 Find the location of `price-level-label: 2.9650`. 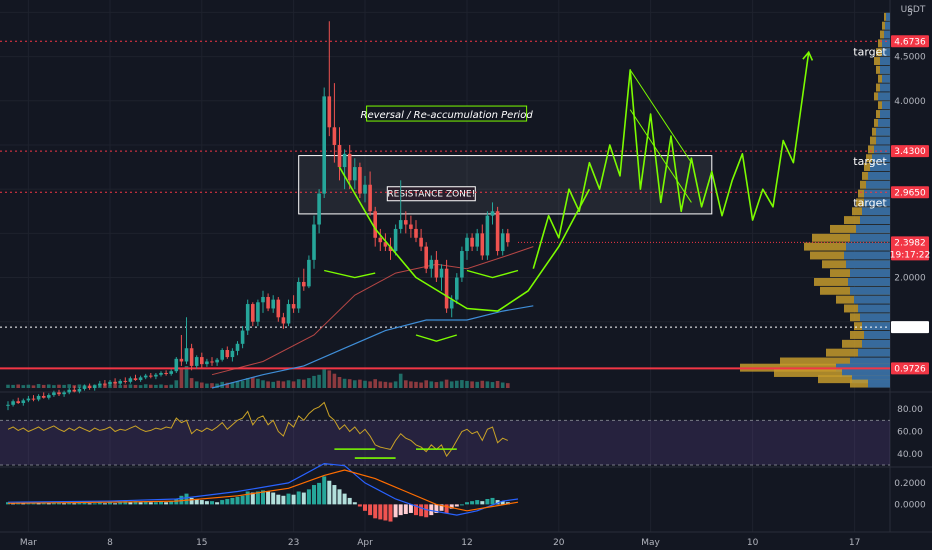

price-level-label: 2.9650 is located at coordinates (910, 193).